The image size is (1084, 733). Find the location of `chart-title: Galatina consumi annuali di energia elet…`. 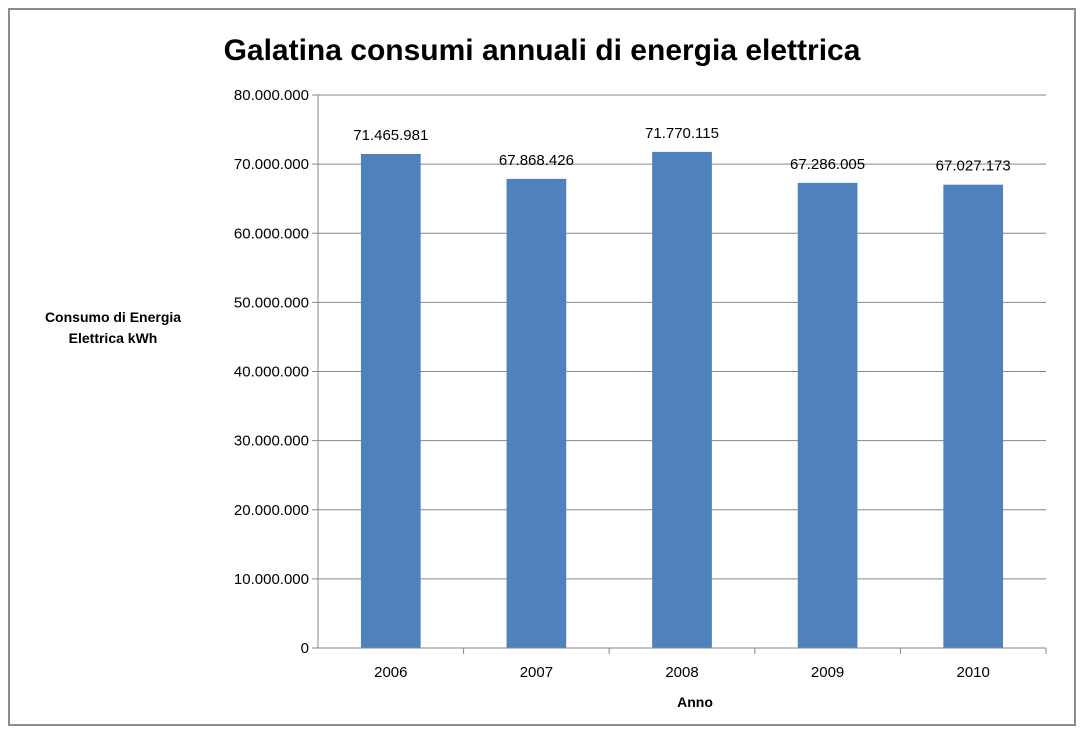

chart-title: Galatina consumi annuali di energia elet… is located at coordinates (542, 50).